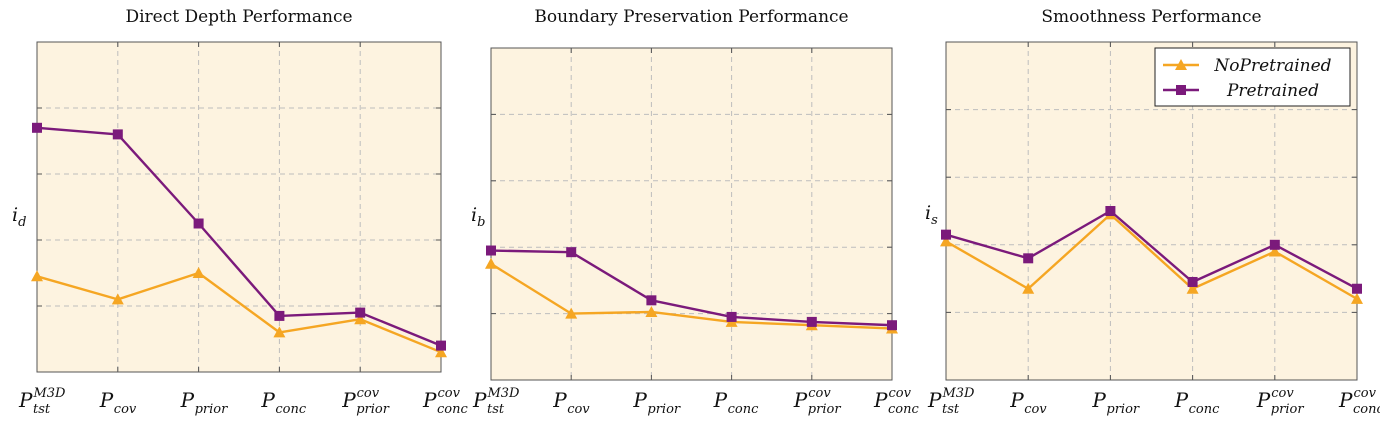 The width and height of the screenshot is (1380, 422). What do you see at coordinates (1252, 77) in the screenshot?
I see `legend: NoPretrained Pretrained` at bounding box center [1252, 77].